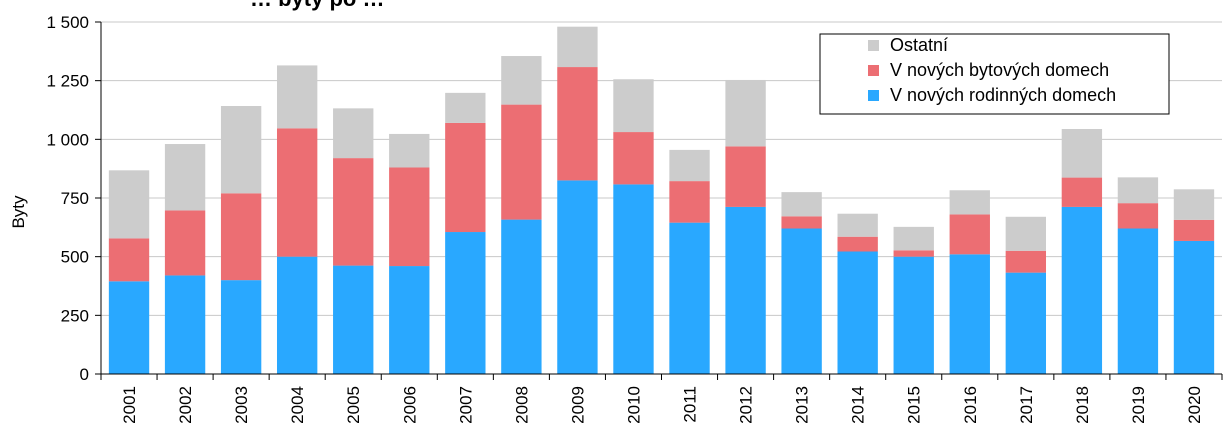 The height and width of the screenshot is (432, 1226). Describe the element at coordinates (465, 405) in the screenshot. I see `x-tick-label-2007: 2007` at that location.